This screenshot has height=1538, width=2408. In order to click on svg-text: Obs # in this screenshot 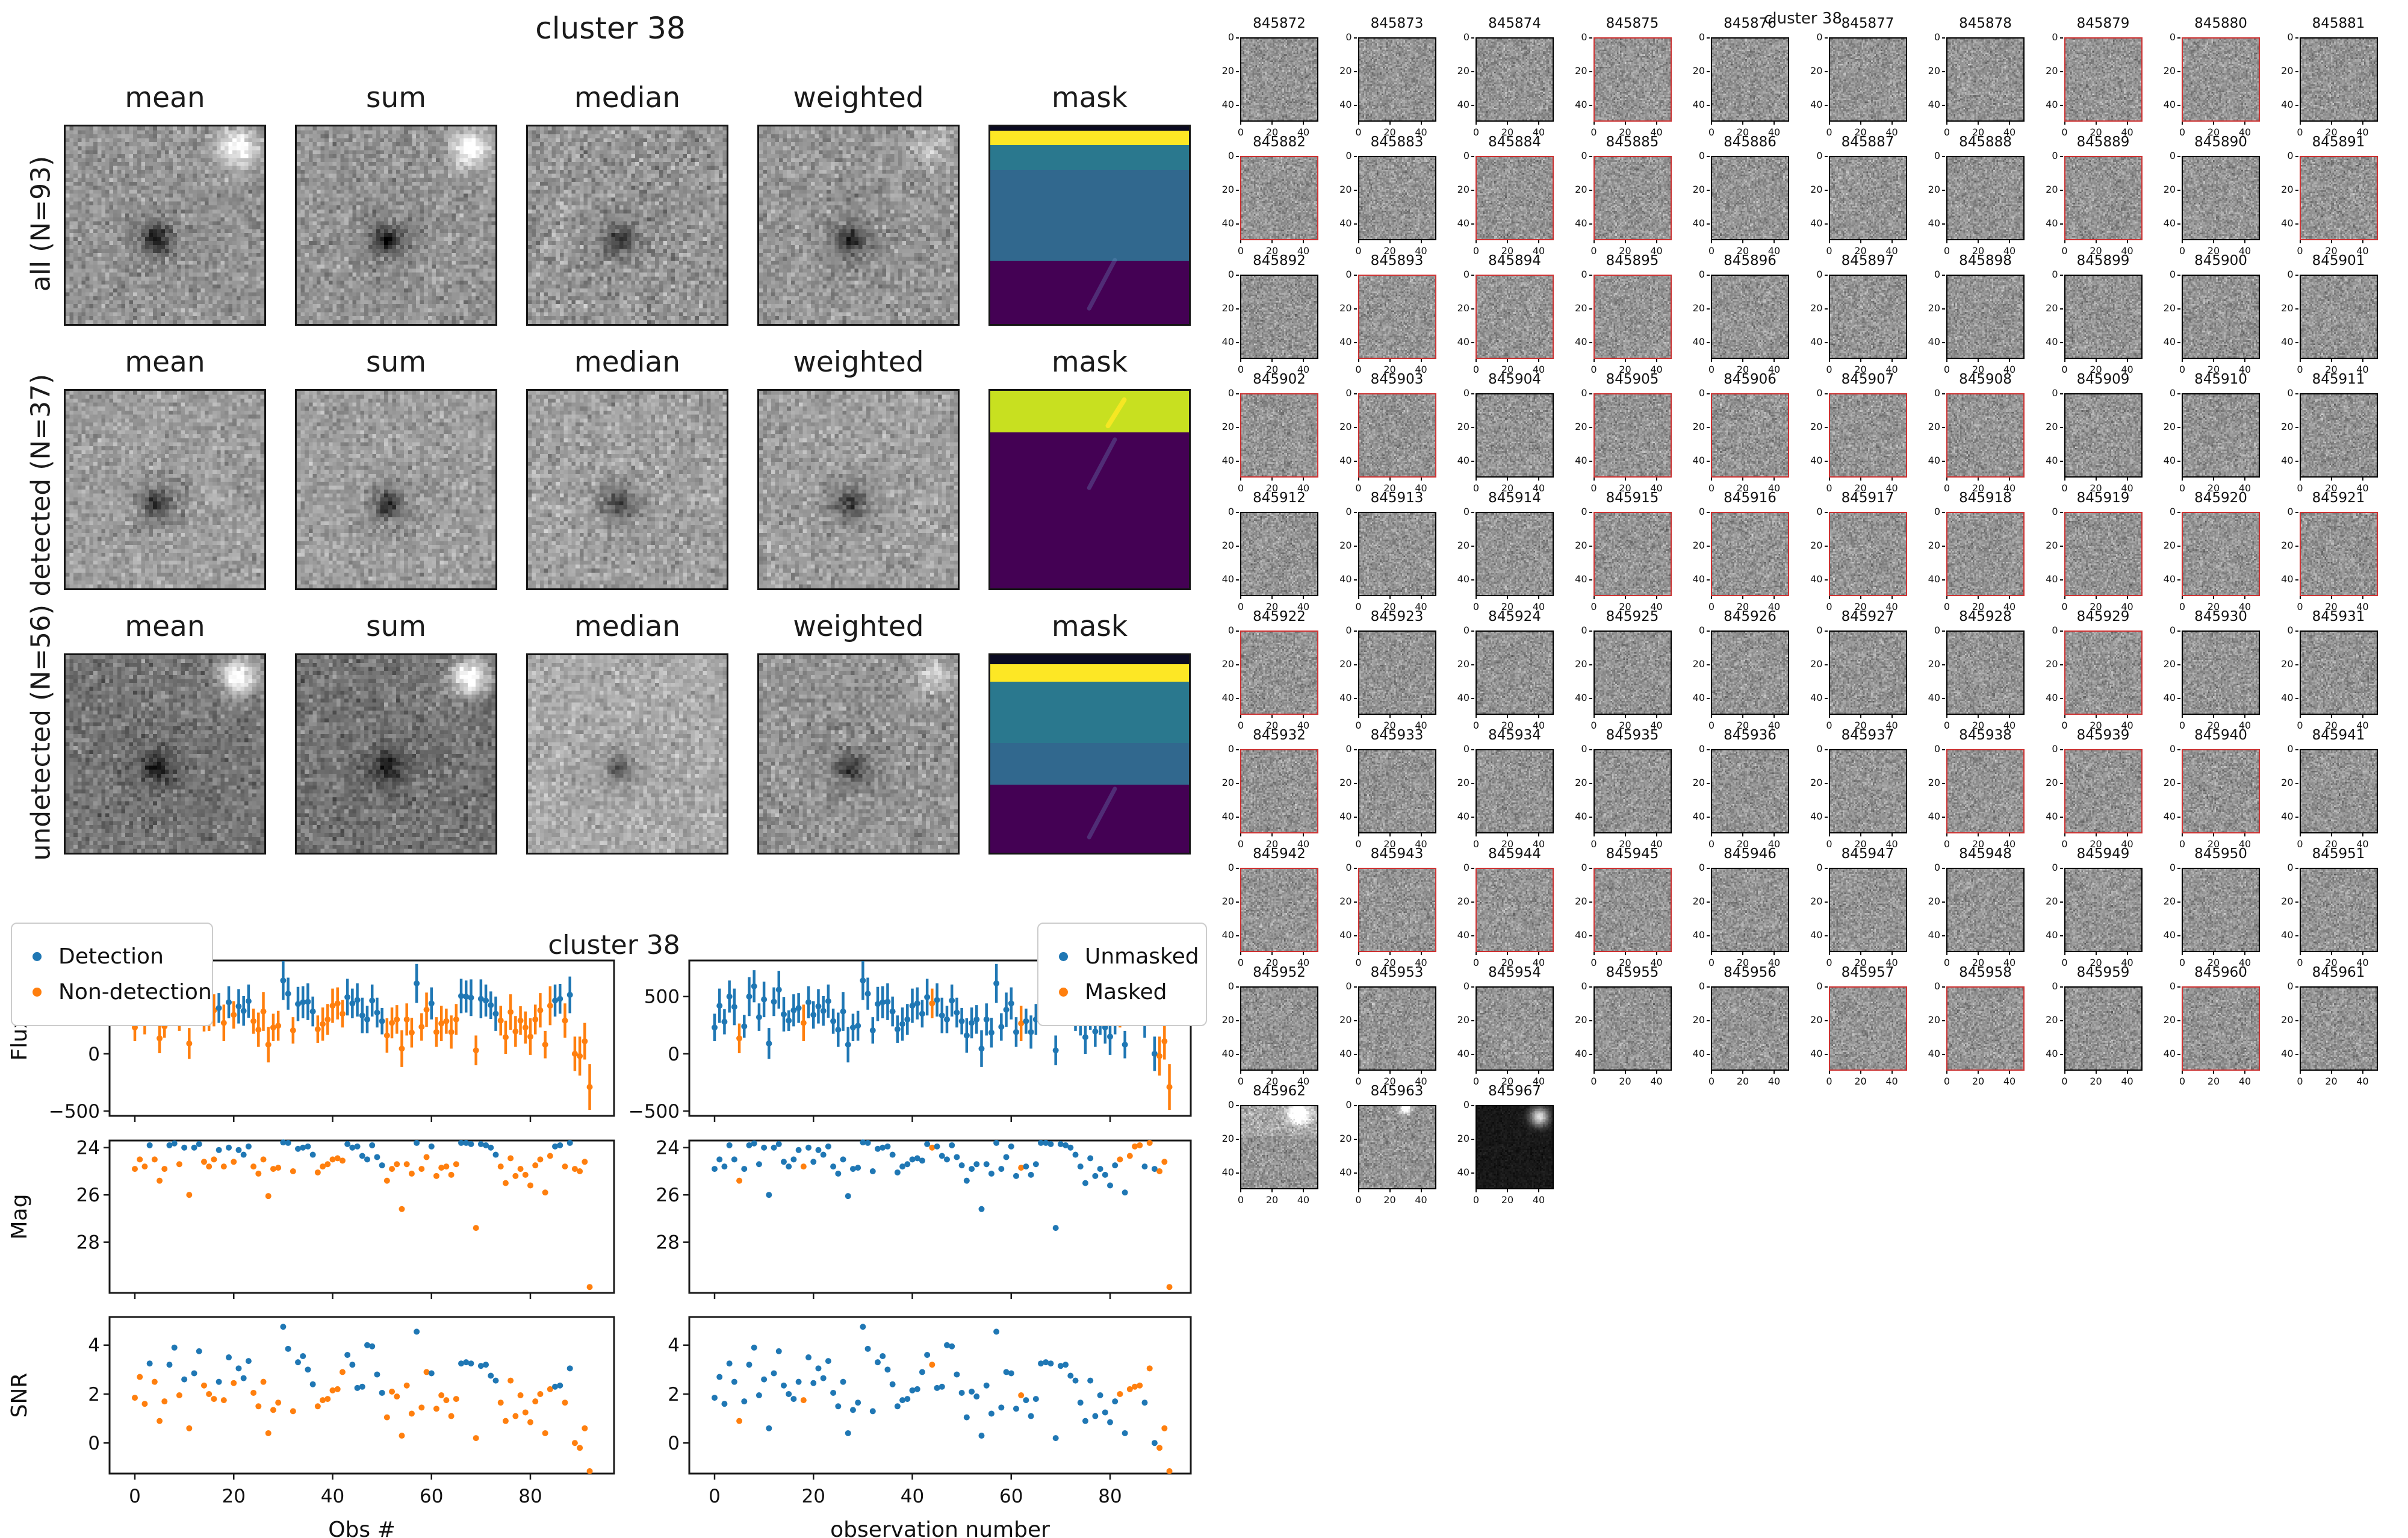, I will do `click(362, 1528)`.